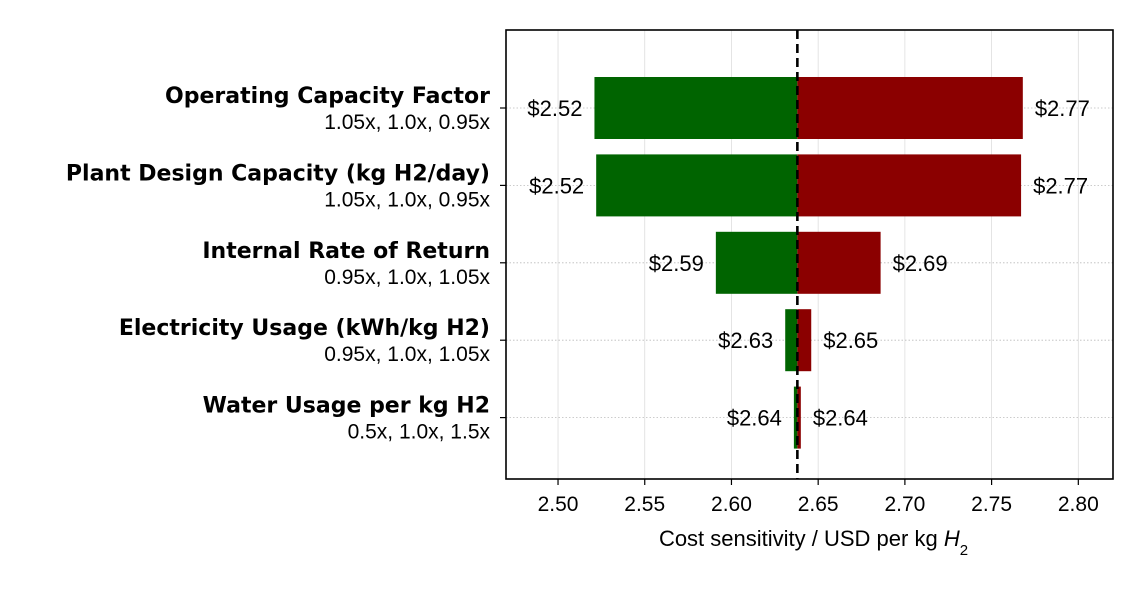  I want to click on low-value-label: $2.59, so click(676, 263).